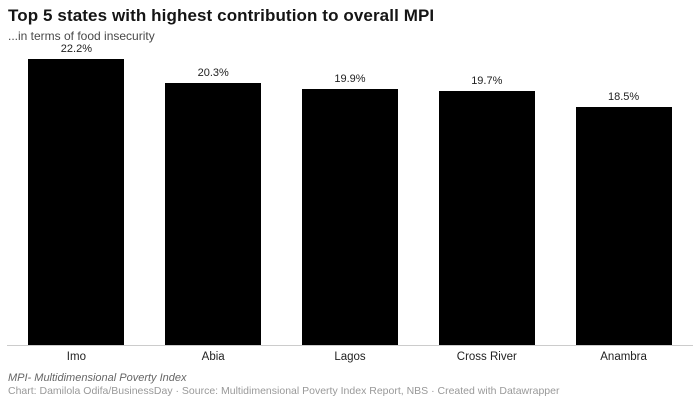 Image resolution: width=700 pixels, height=400 pixels. I want to click on bar-value-label: 19.7%, so click(487, 81).